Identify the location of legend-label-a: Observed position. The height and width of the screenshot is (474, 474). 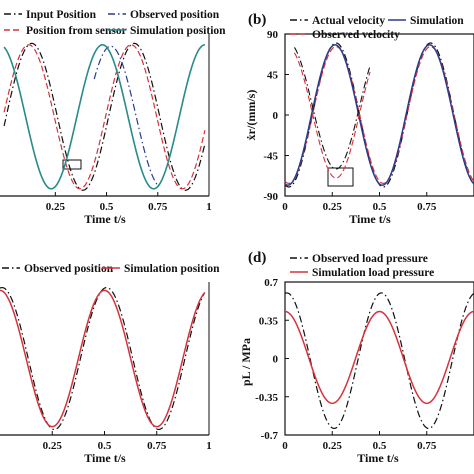
(175, 15).